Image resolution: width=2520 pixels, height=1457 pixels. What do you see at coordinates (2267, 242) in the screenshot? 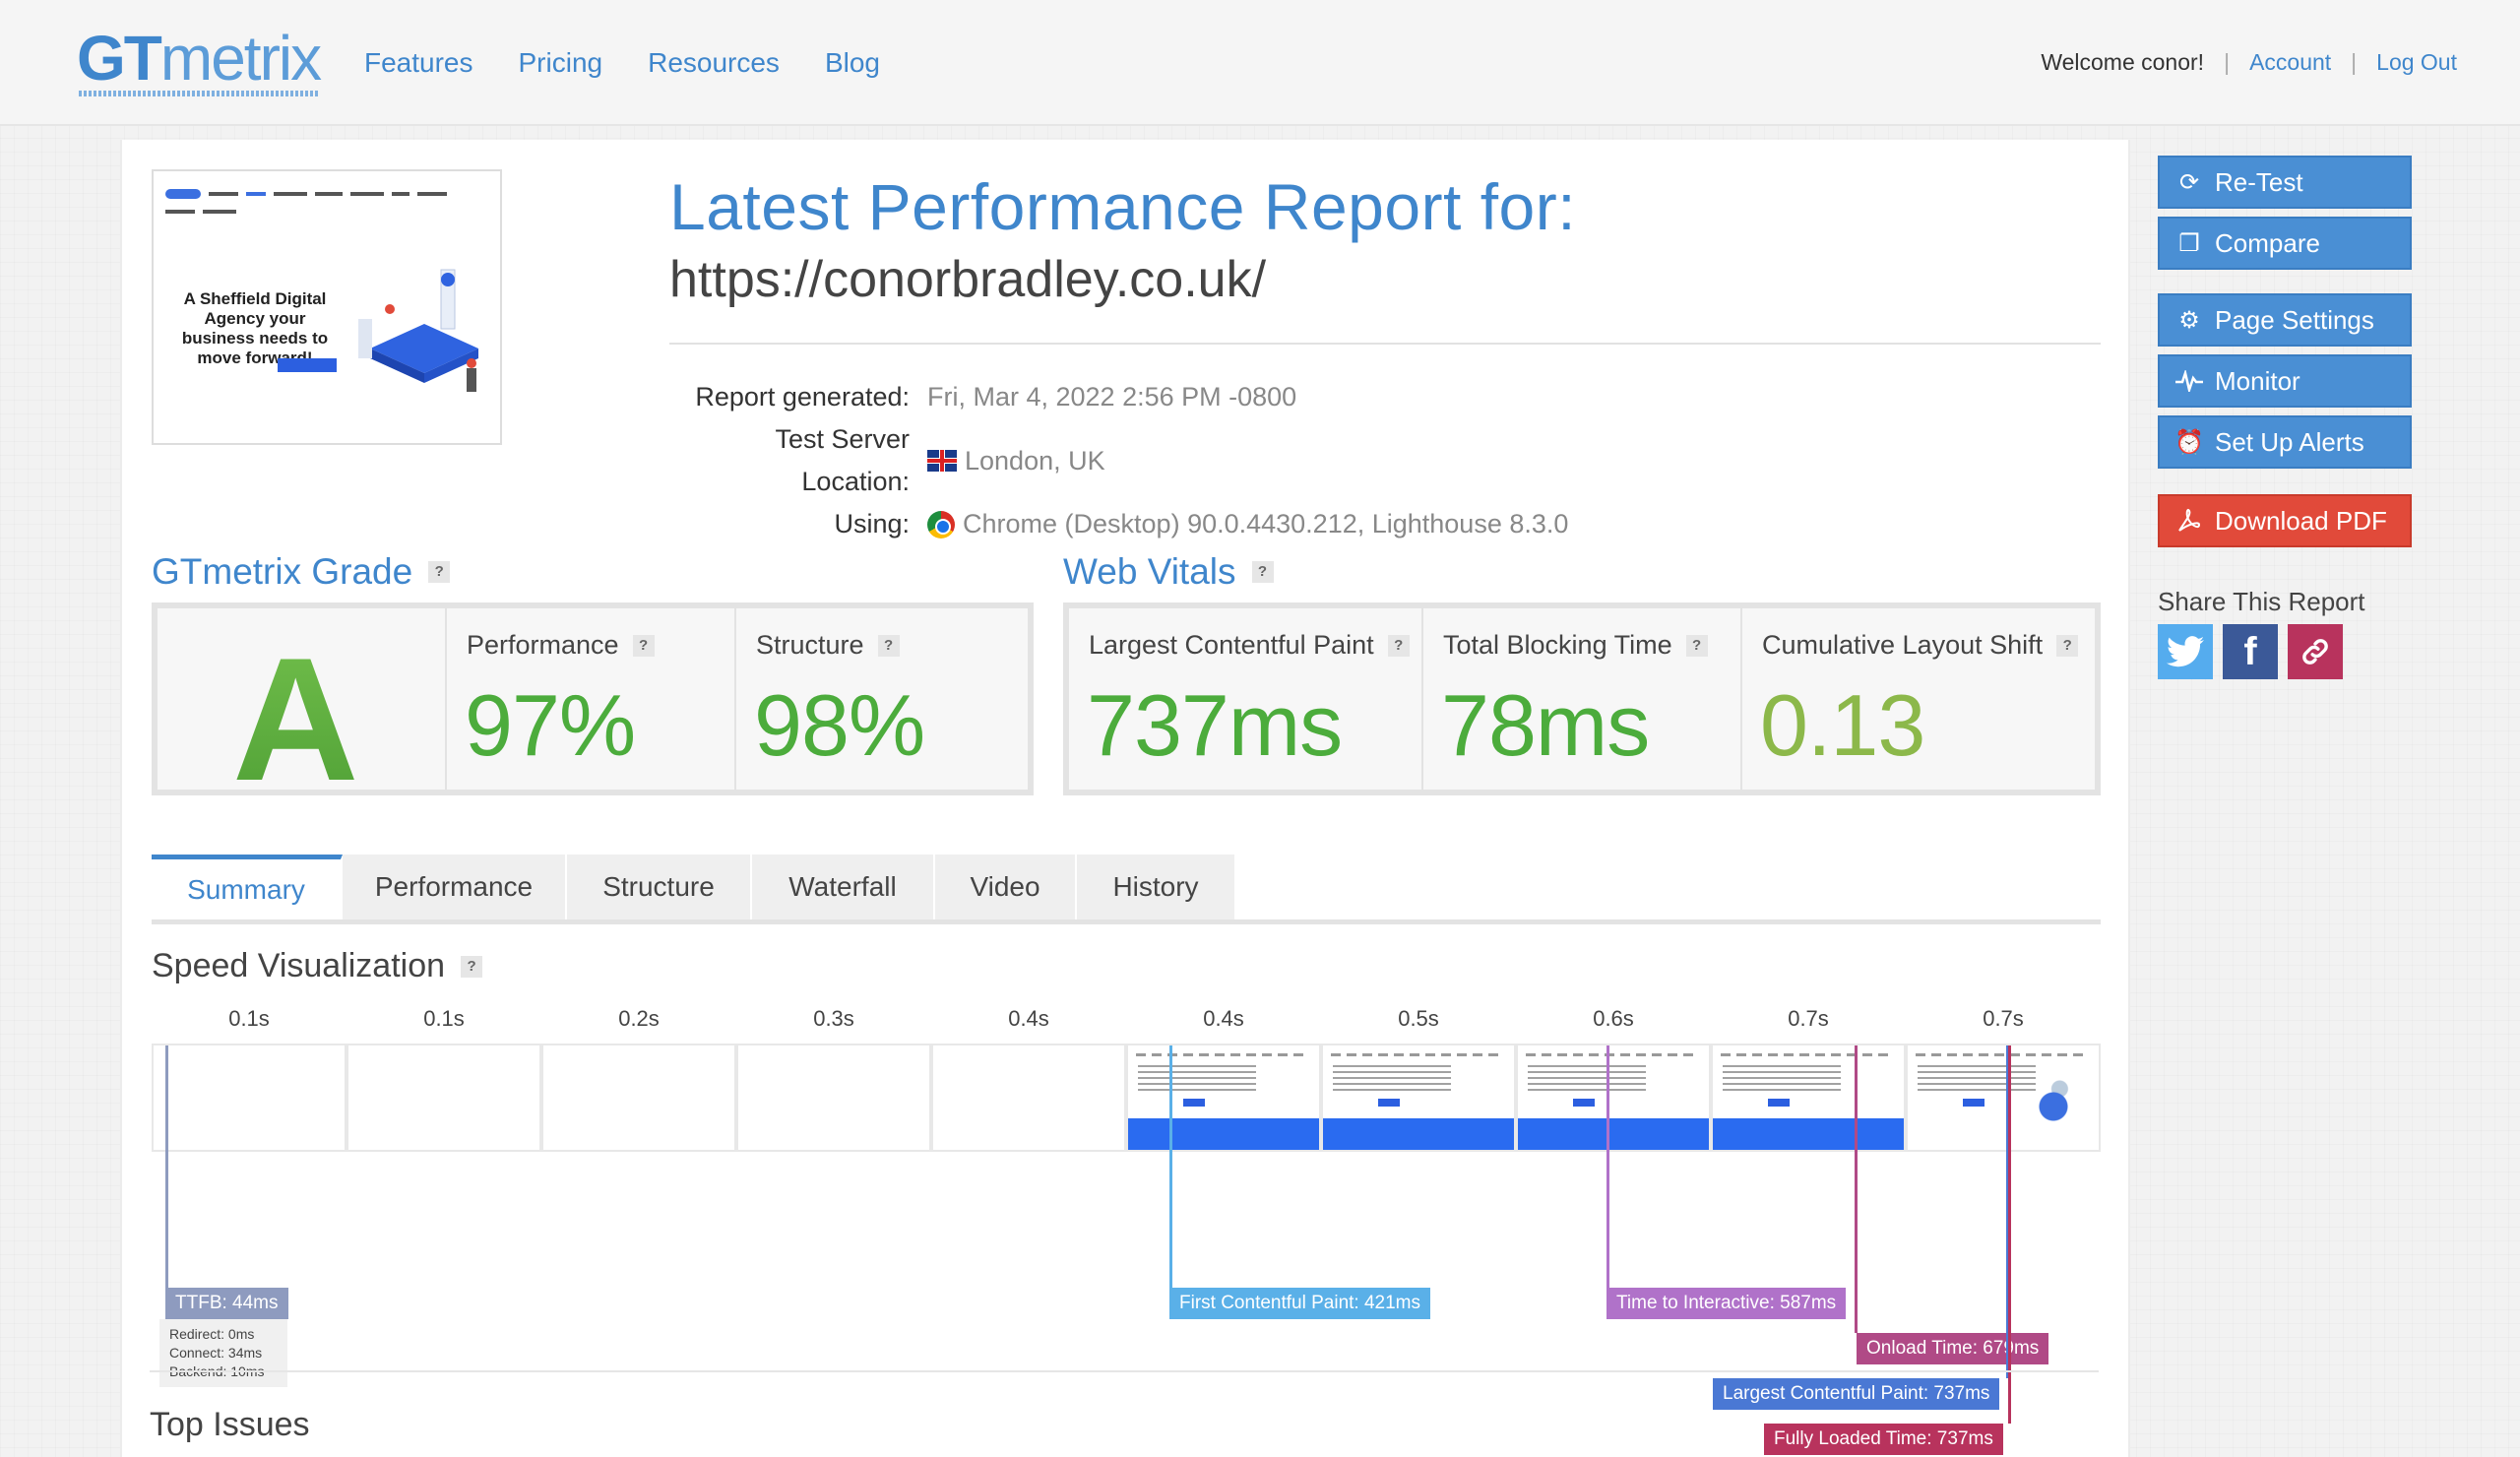
I see `compare-label: Compare` at bounding box center [2267, 242].